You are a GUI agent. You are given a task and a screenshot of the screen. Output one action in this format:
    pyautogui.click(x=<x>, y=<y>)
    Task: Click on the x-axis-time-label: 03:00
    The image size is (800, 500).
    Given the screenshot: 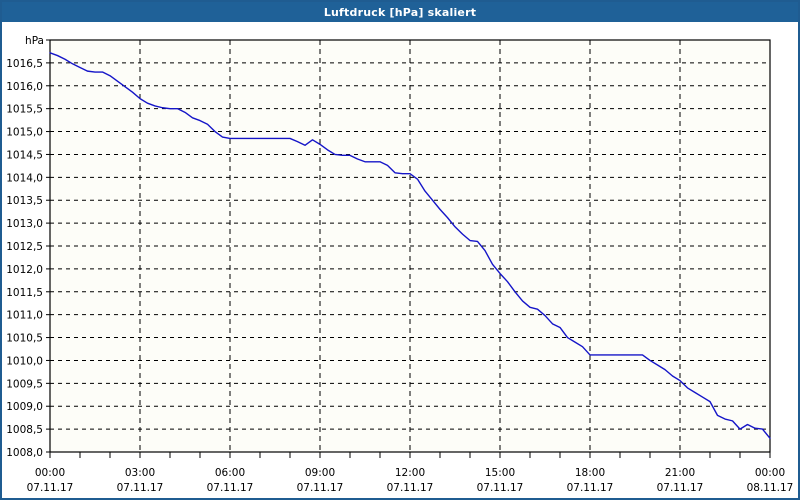 What is the action you would take?
    pyautogui.click(x=140, y=473)
    